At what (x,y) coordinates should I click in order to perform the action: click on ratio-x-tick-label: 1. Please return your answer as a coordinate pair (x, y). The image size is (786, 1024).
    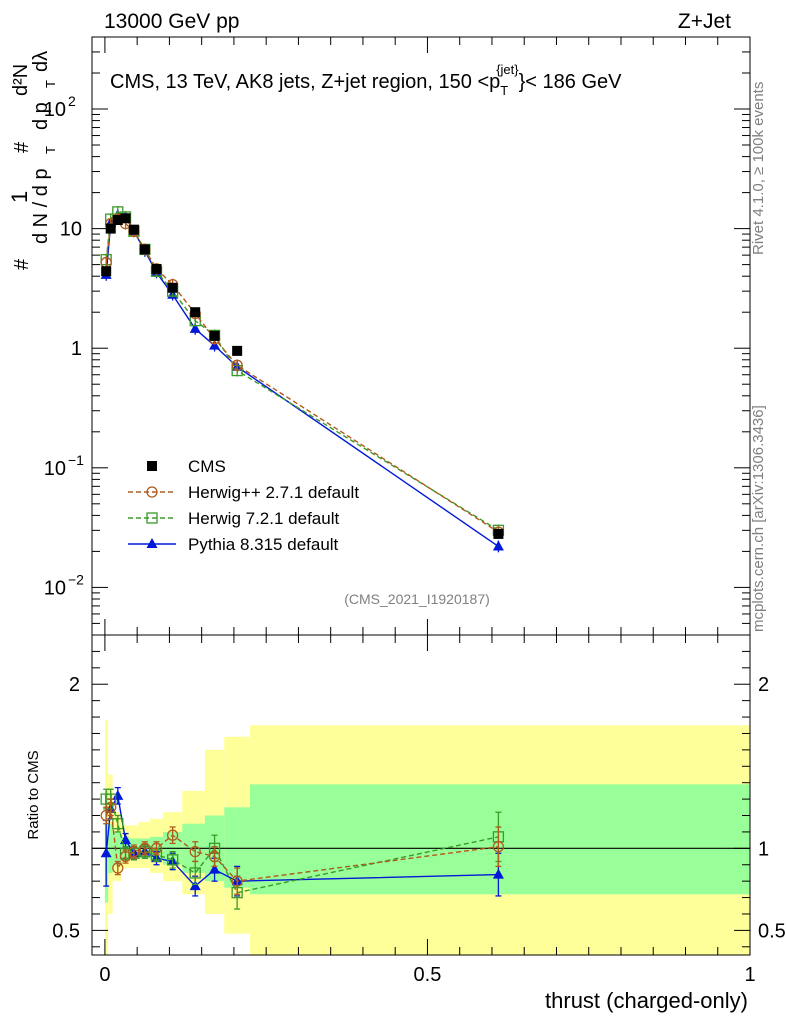
    Looking at the image, I should click on (749, 975).